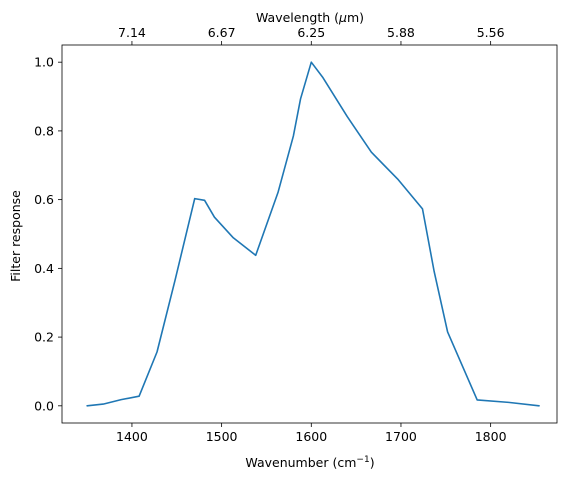 The width and height of the screenshot is (570, 480). Describe the element at coordinates (44, 199) in the screenshot. I see `y-tick-label: 0.6` at that location.